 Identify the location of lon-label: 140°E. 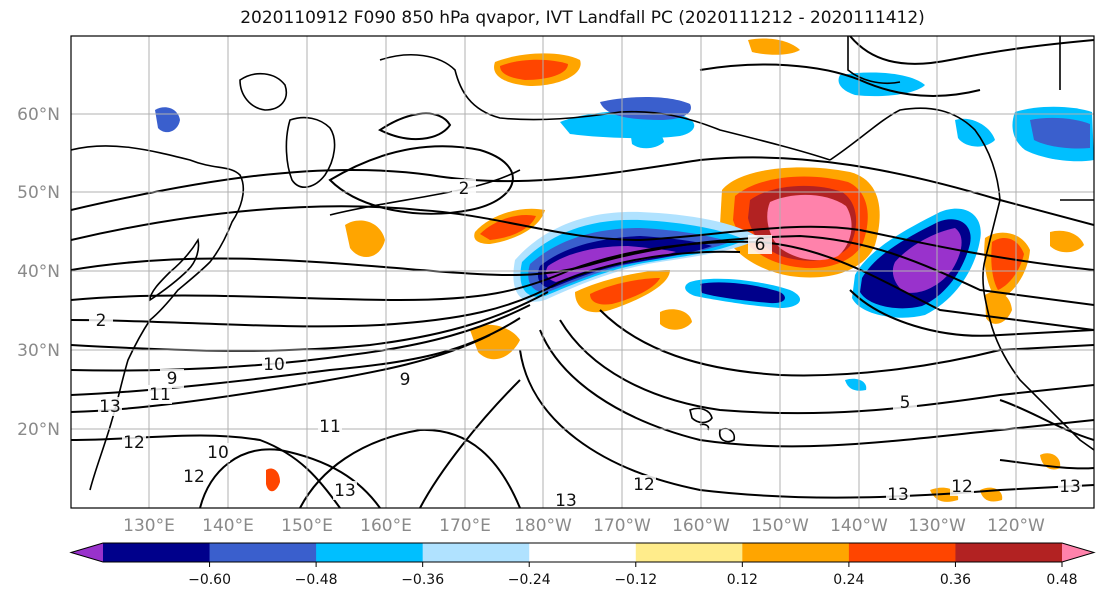
(228, 526).